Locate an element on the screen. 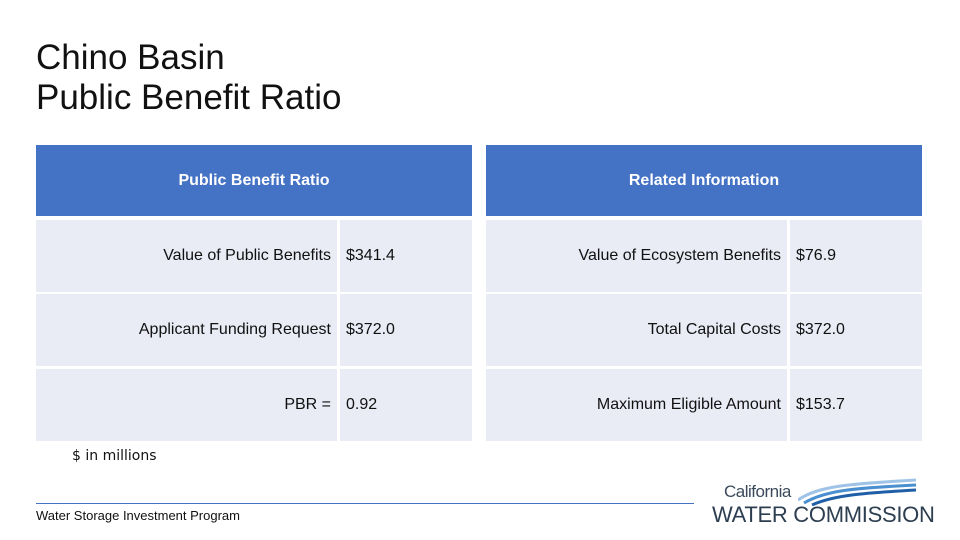  row-value: $76.9 is located at coordinates (856, 256).